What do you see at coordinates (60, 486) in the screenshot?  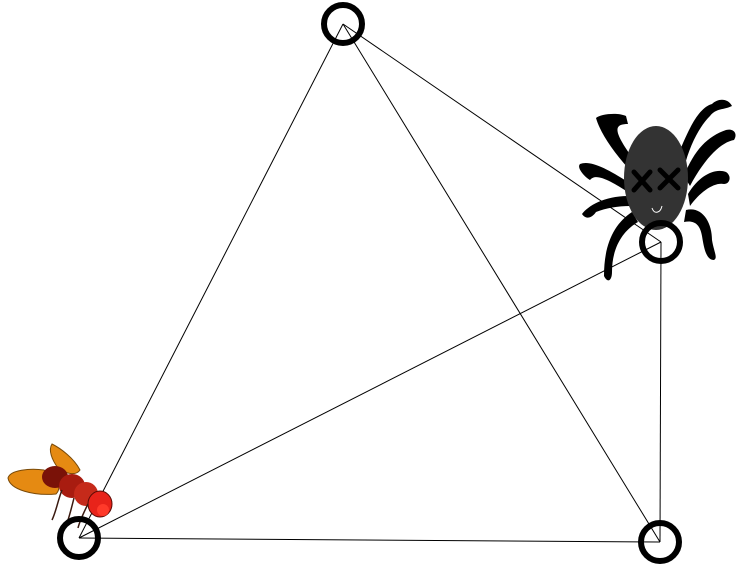 I see `fly-icon` at bounding box center [60, 486].